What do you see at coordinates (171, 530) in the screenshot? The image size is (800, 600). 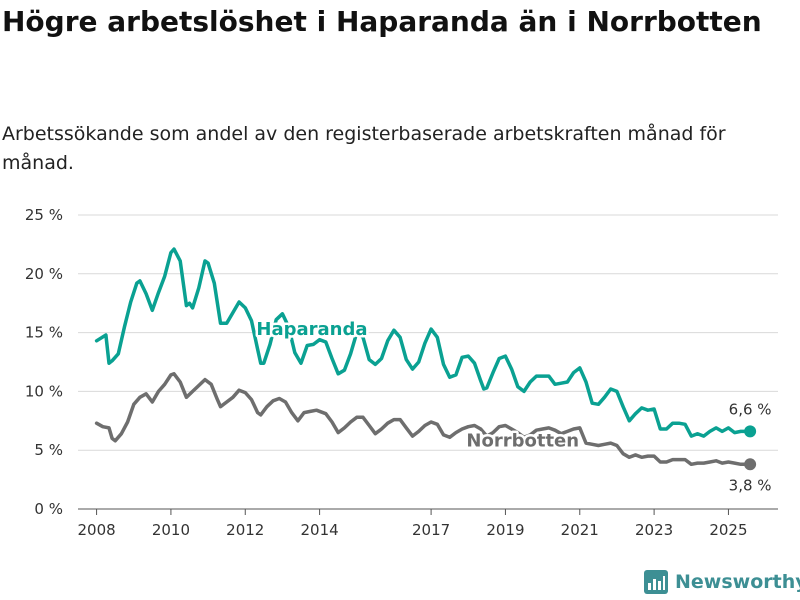 I see `x-tick-label-2010: 2010` at bounding box center [171, 530].